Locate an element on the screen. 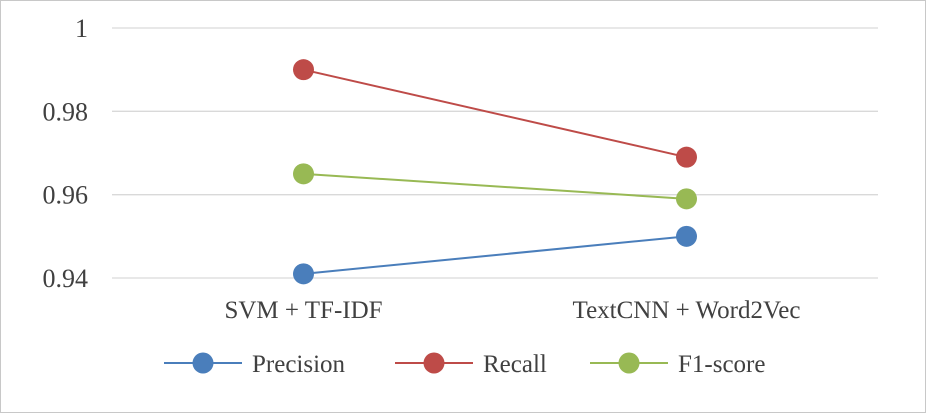 The height and width of the screenshot is (413, 926). legend-item: Recall is located at coordinates (471, 364).